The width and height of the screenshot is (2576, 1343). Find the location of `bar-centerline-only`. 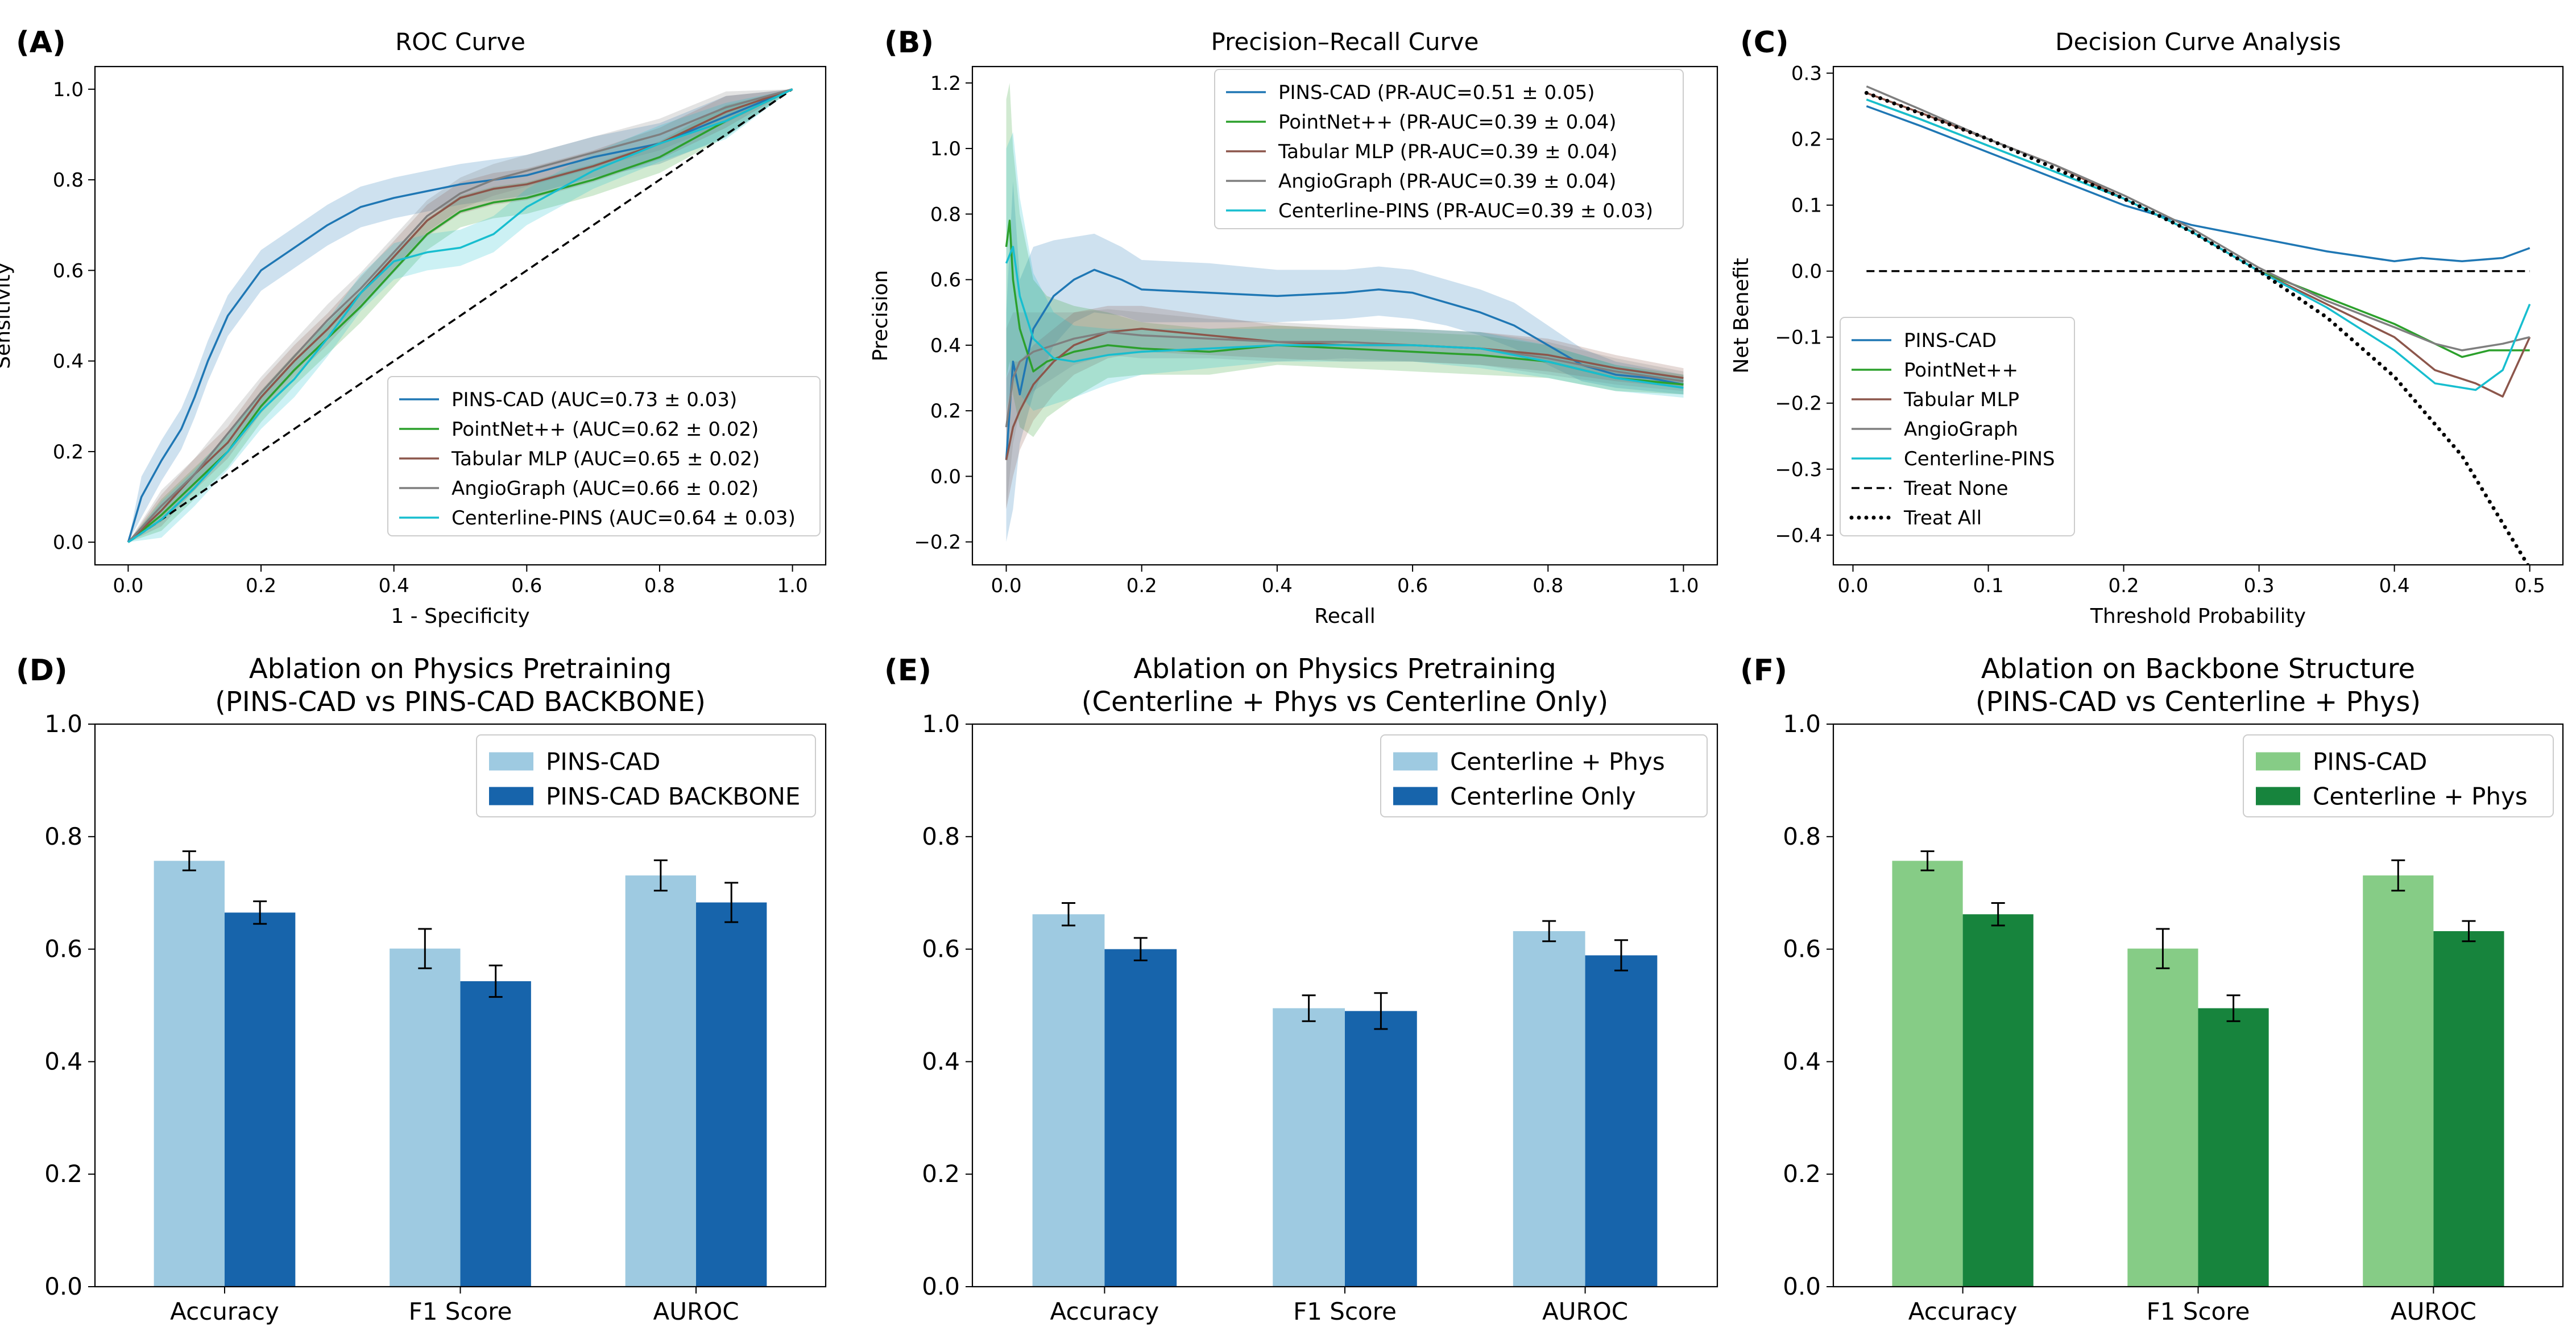

bar-centerline-only is located at coordinates (1621, 1121).